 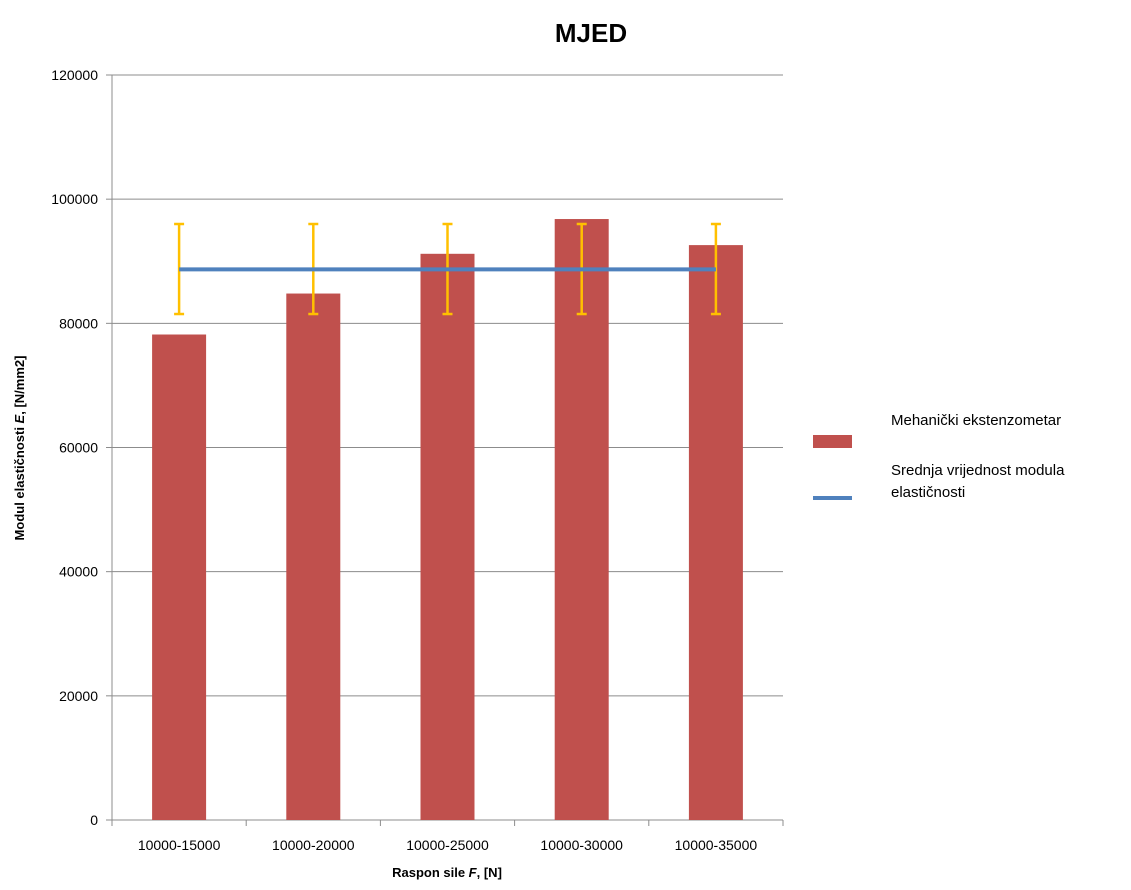 What do you see at coordinates (78, 448) in the screenshot?
I see `y-tick-label-3: 60000` at bounding box center [78, 448].